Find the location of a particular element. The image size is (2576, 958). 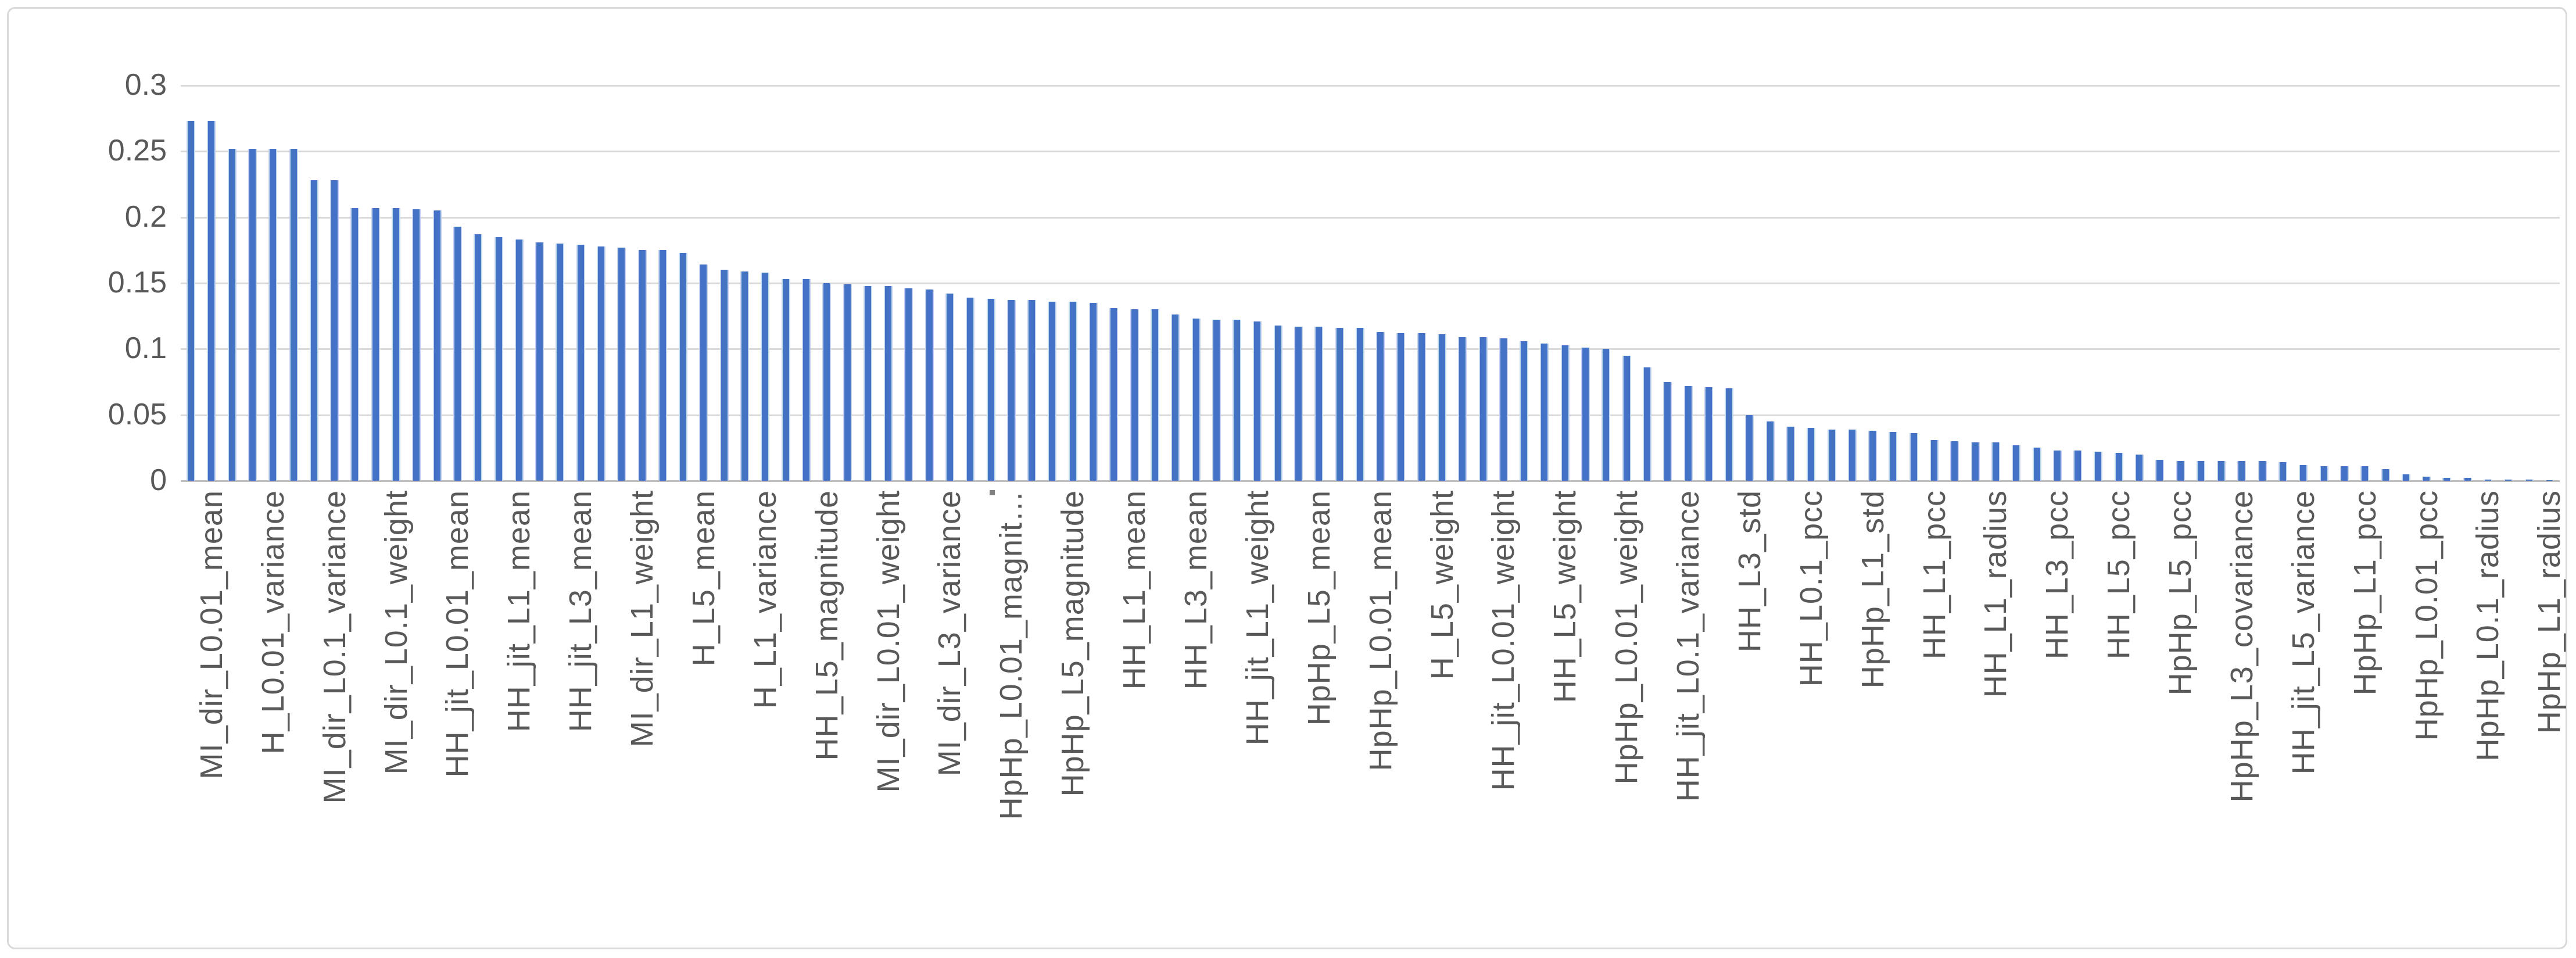

x-axis-category-label: HH_L3_std is located at coordinates (1749, 571).